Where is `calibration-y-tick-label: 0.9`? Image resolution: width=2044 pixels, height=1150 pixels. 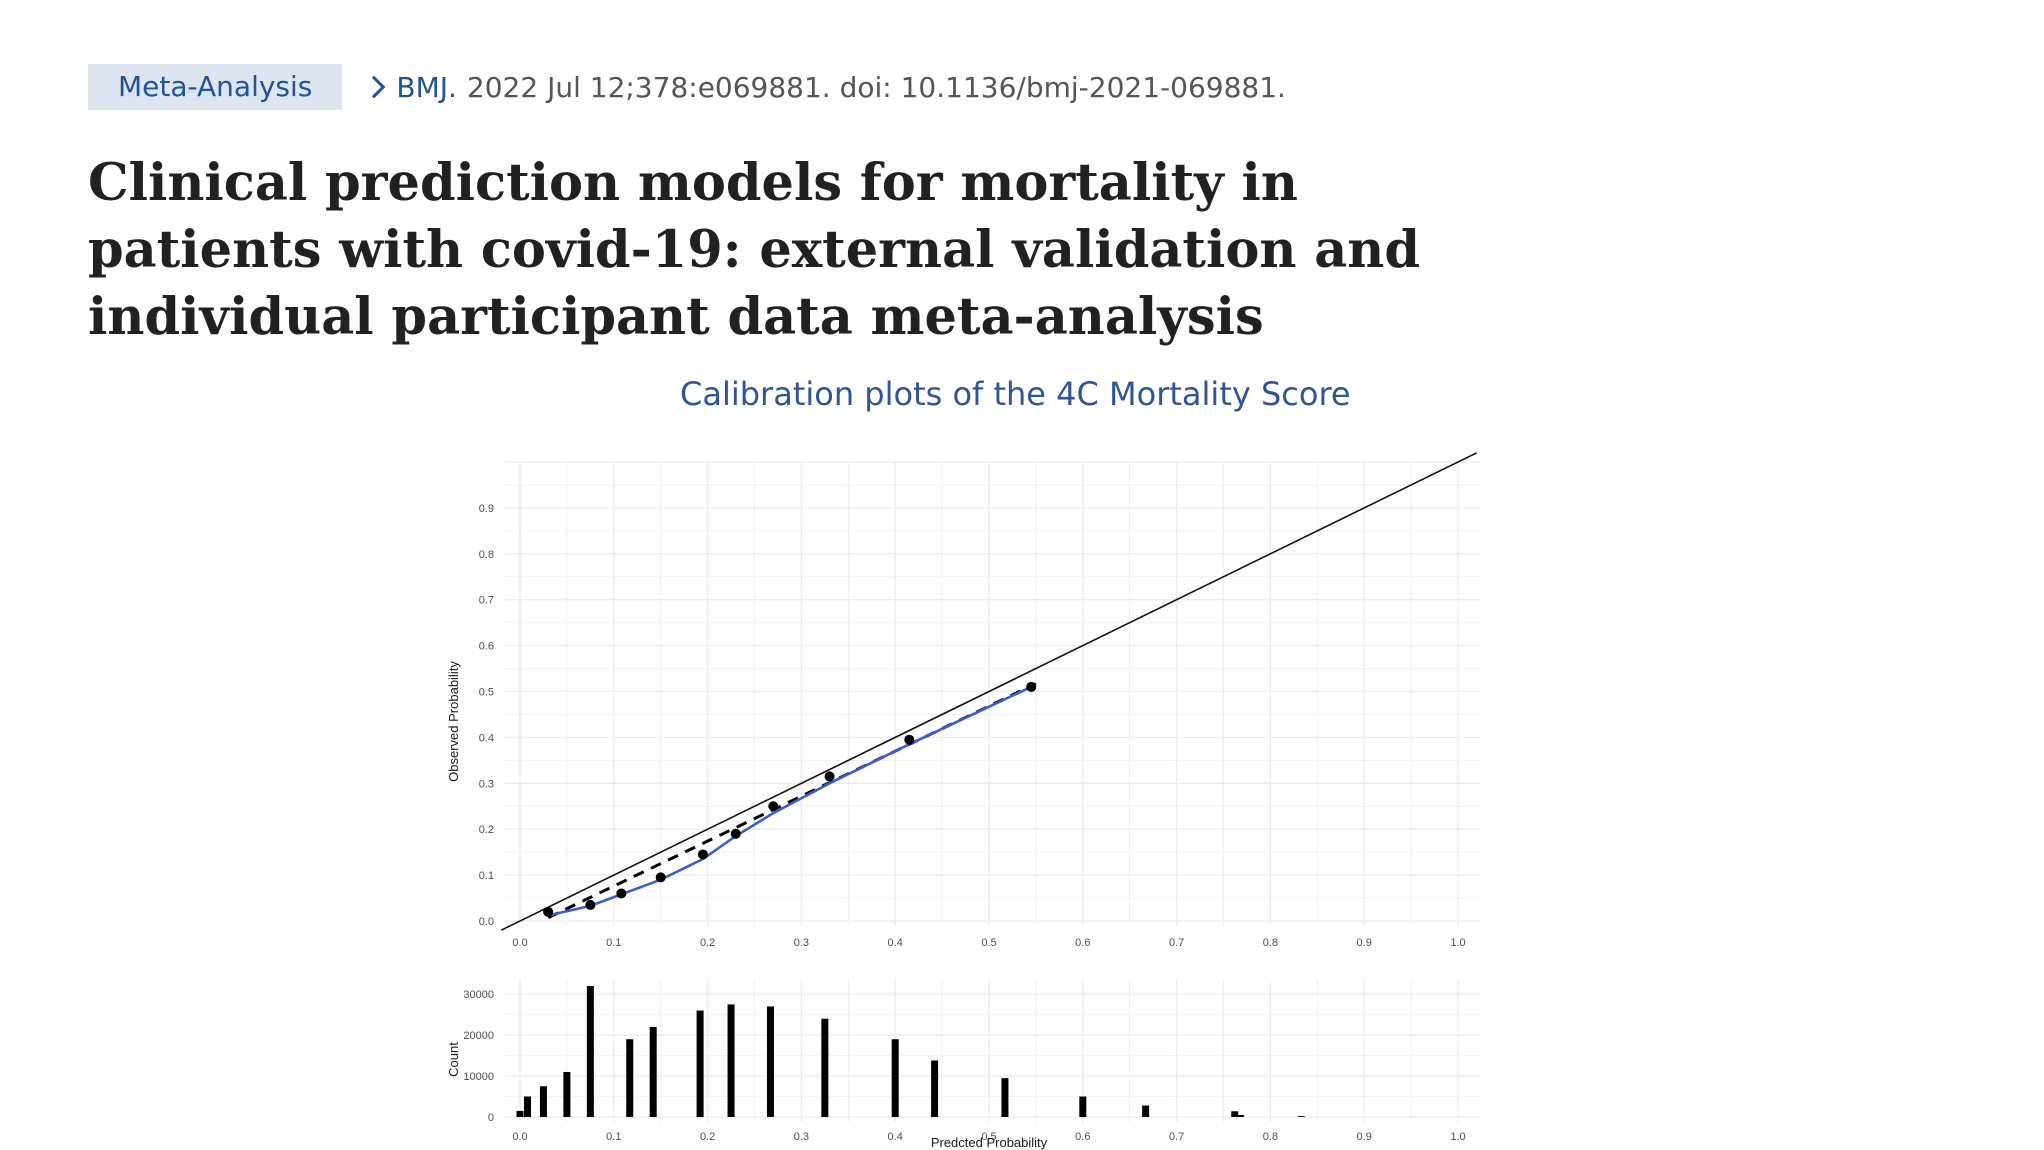 calibration-y-tick-label: 0.9 is located at coordinates (486, 509).